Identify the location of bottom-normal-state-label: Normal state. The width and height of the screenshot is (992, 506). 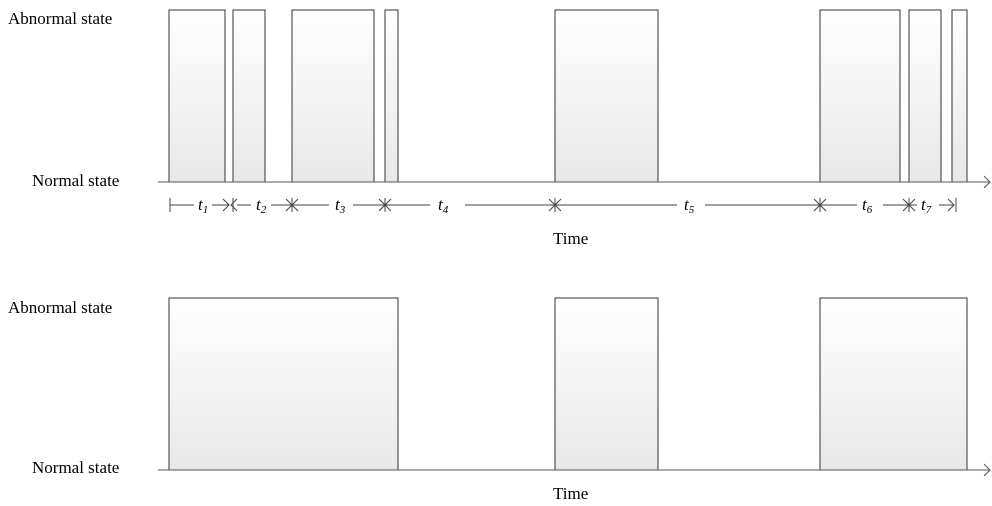
(75, 467).